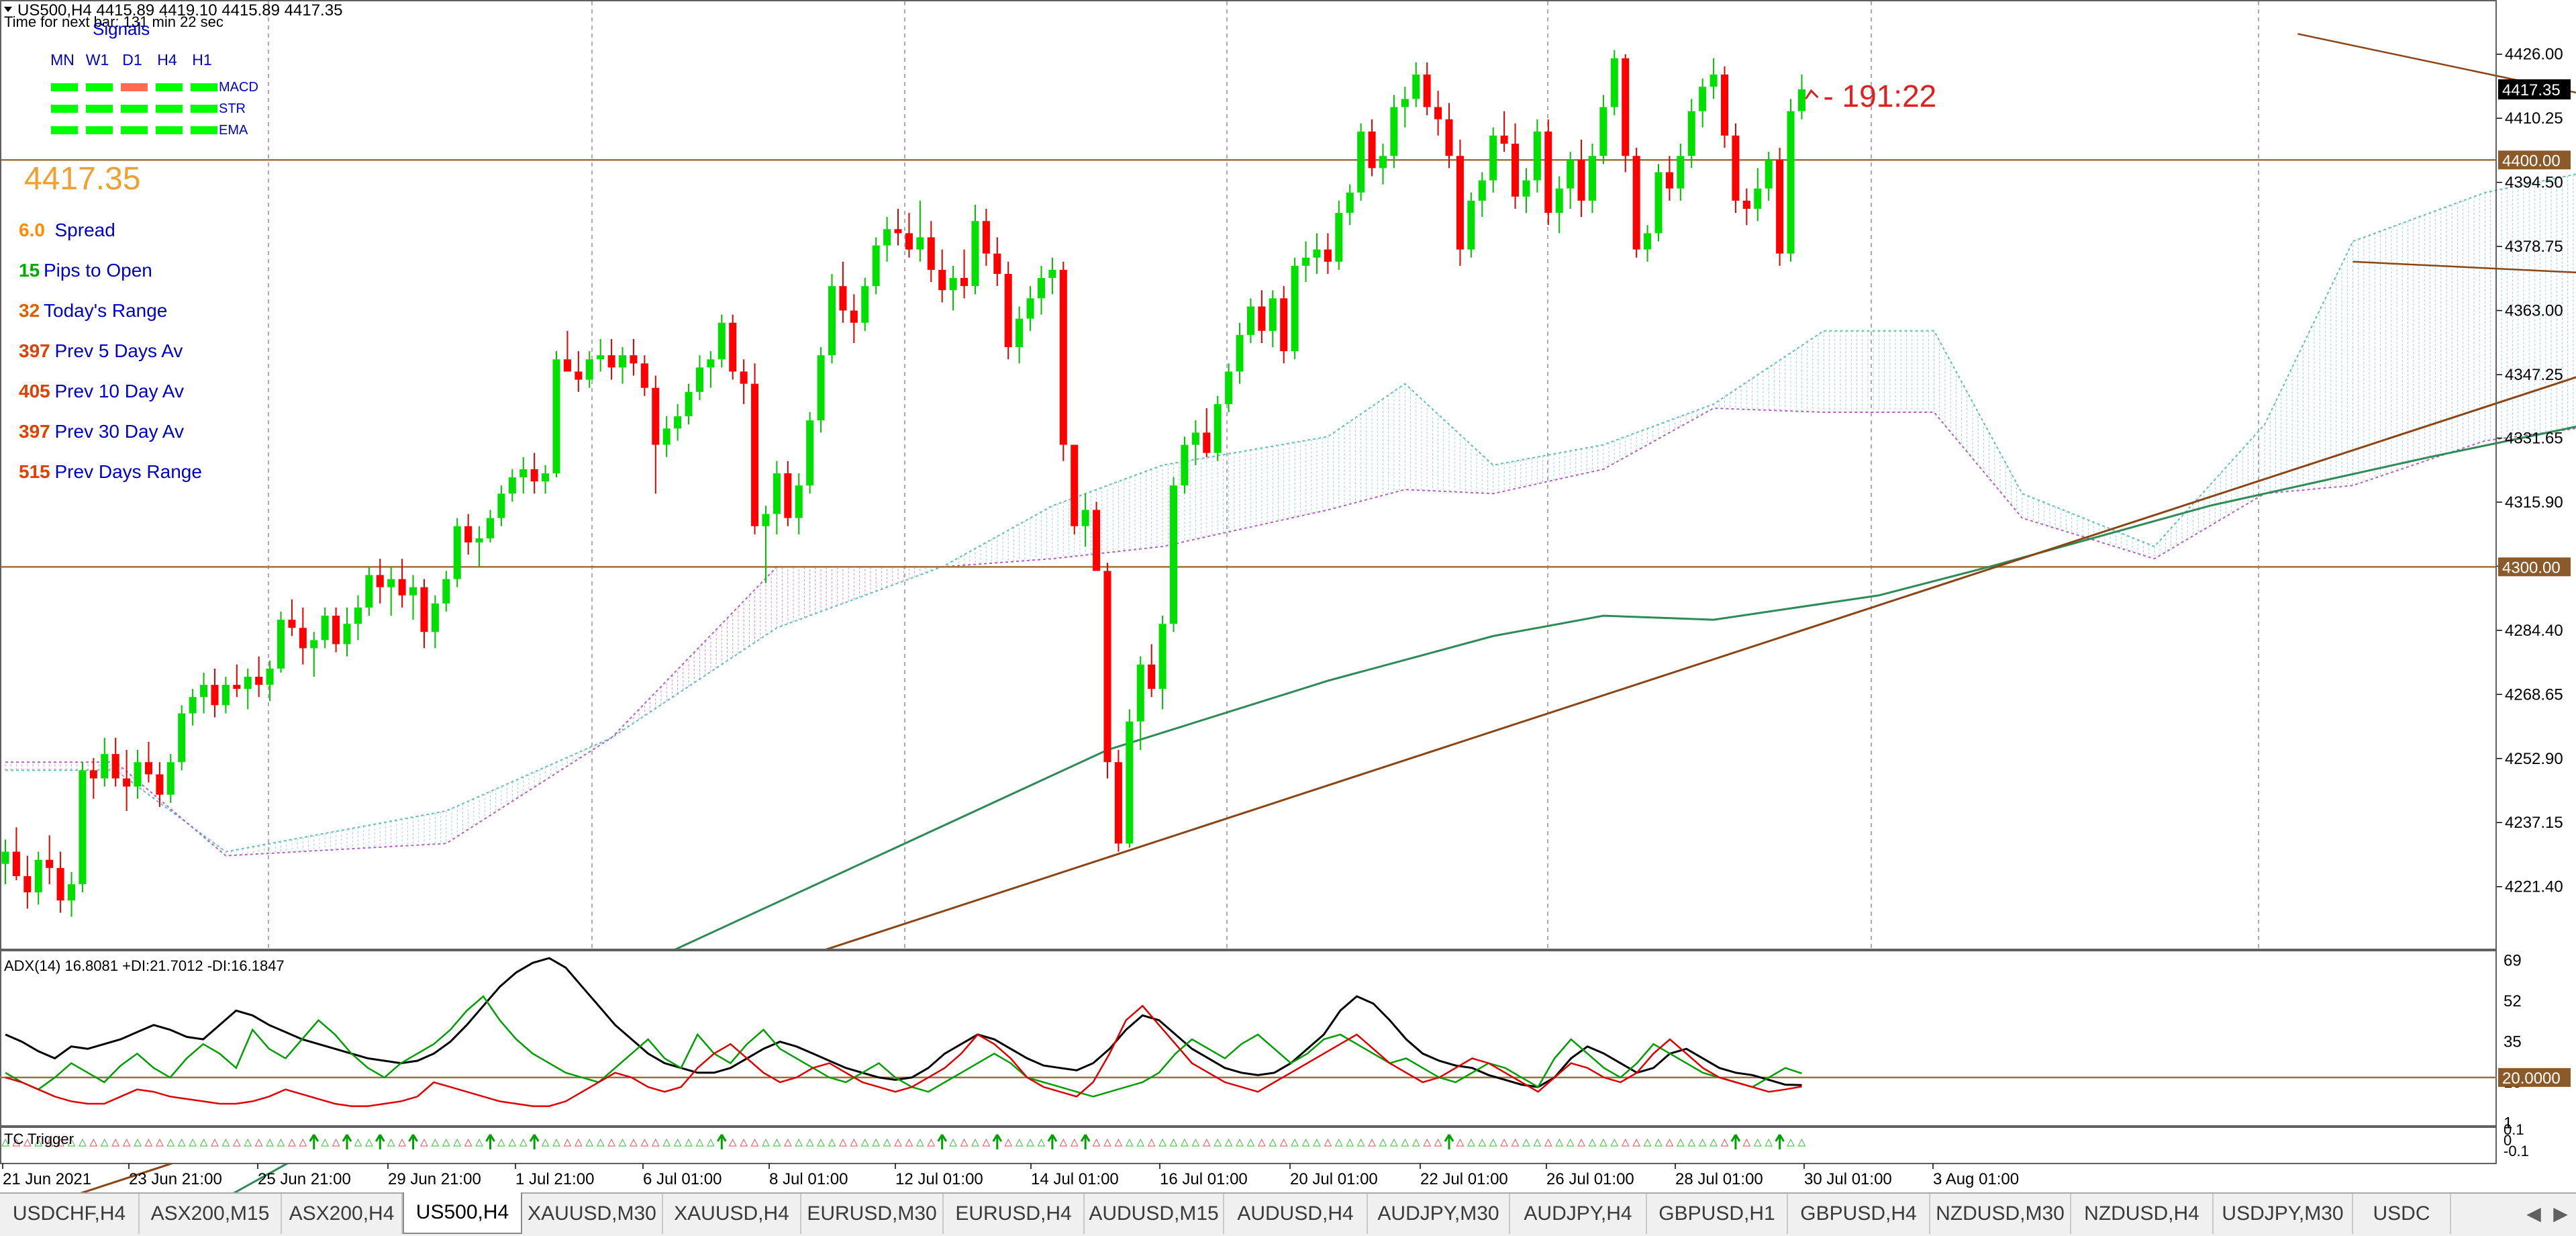 The width and height of the screenshot is (2576, 1236). Describe the element at coordinates (342, 1214) in the screenshot. I see `tab-asx200-h4: ASX200,H4` at that location.